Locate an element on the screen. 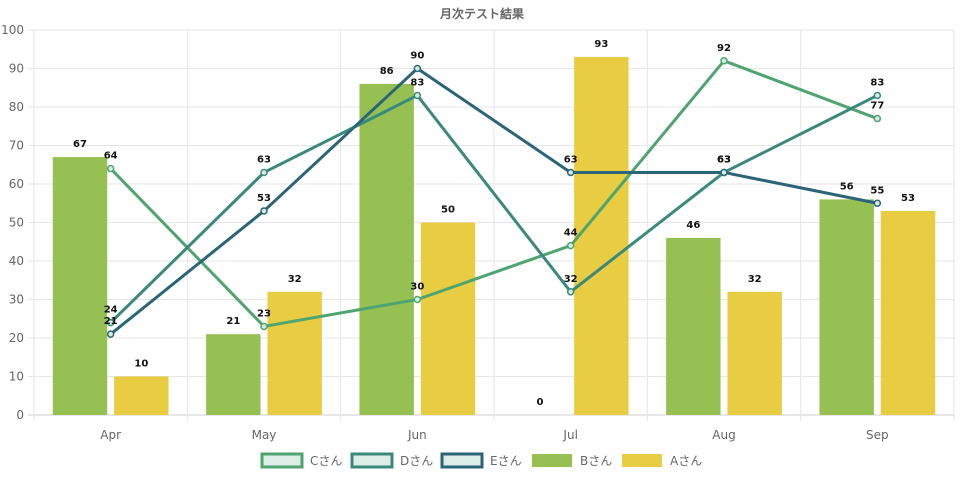 This screenshot has height=477, width=965. bar-value-label: 21 is located at coordinates (233, 321).